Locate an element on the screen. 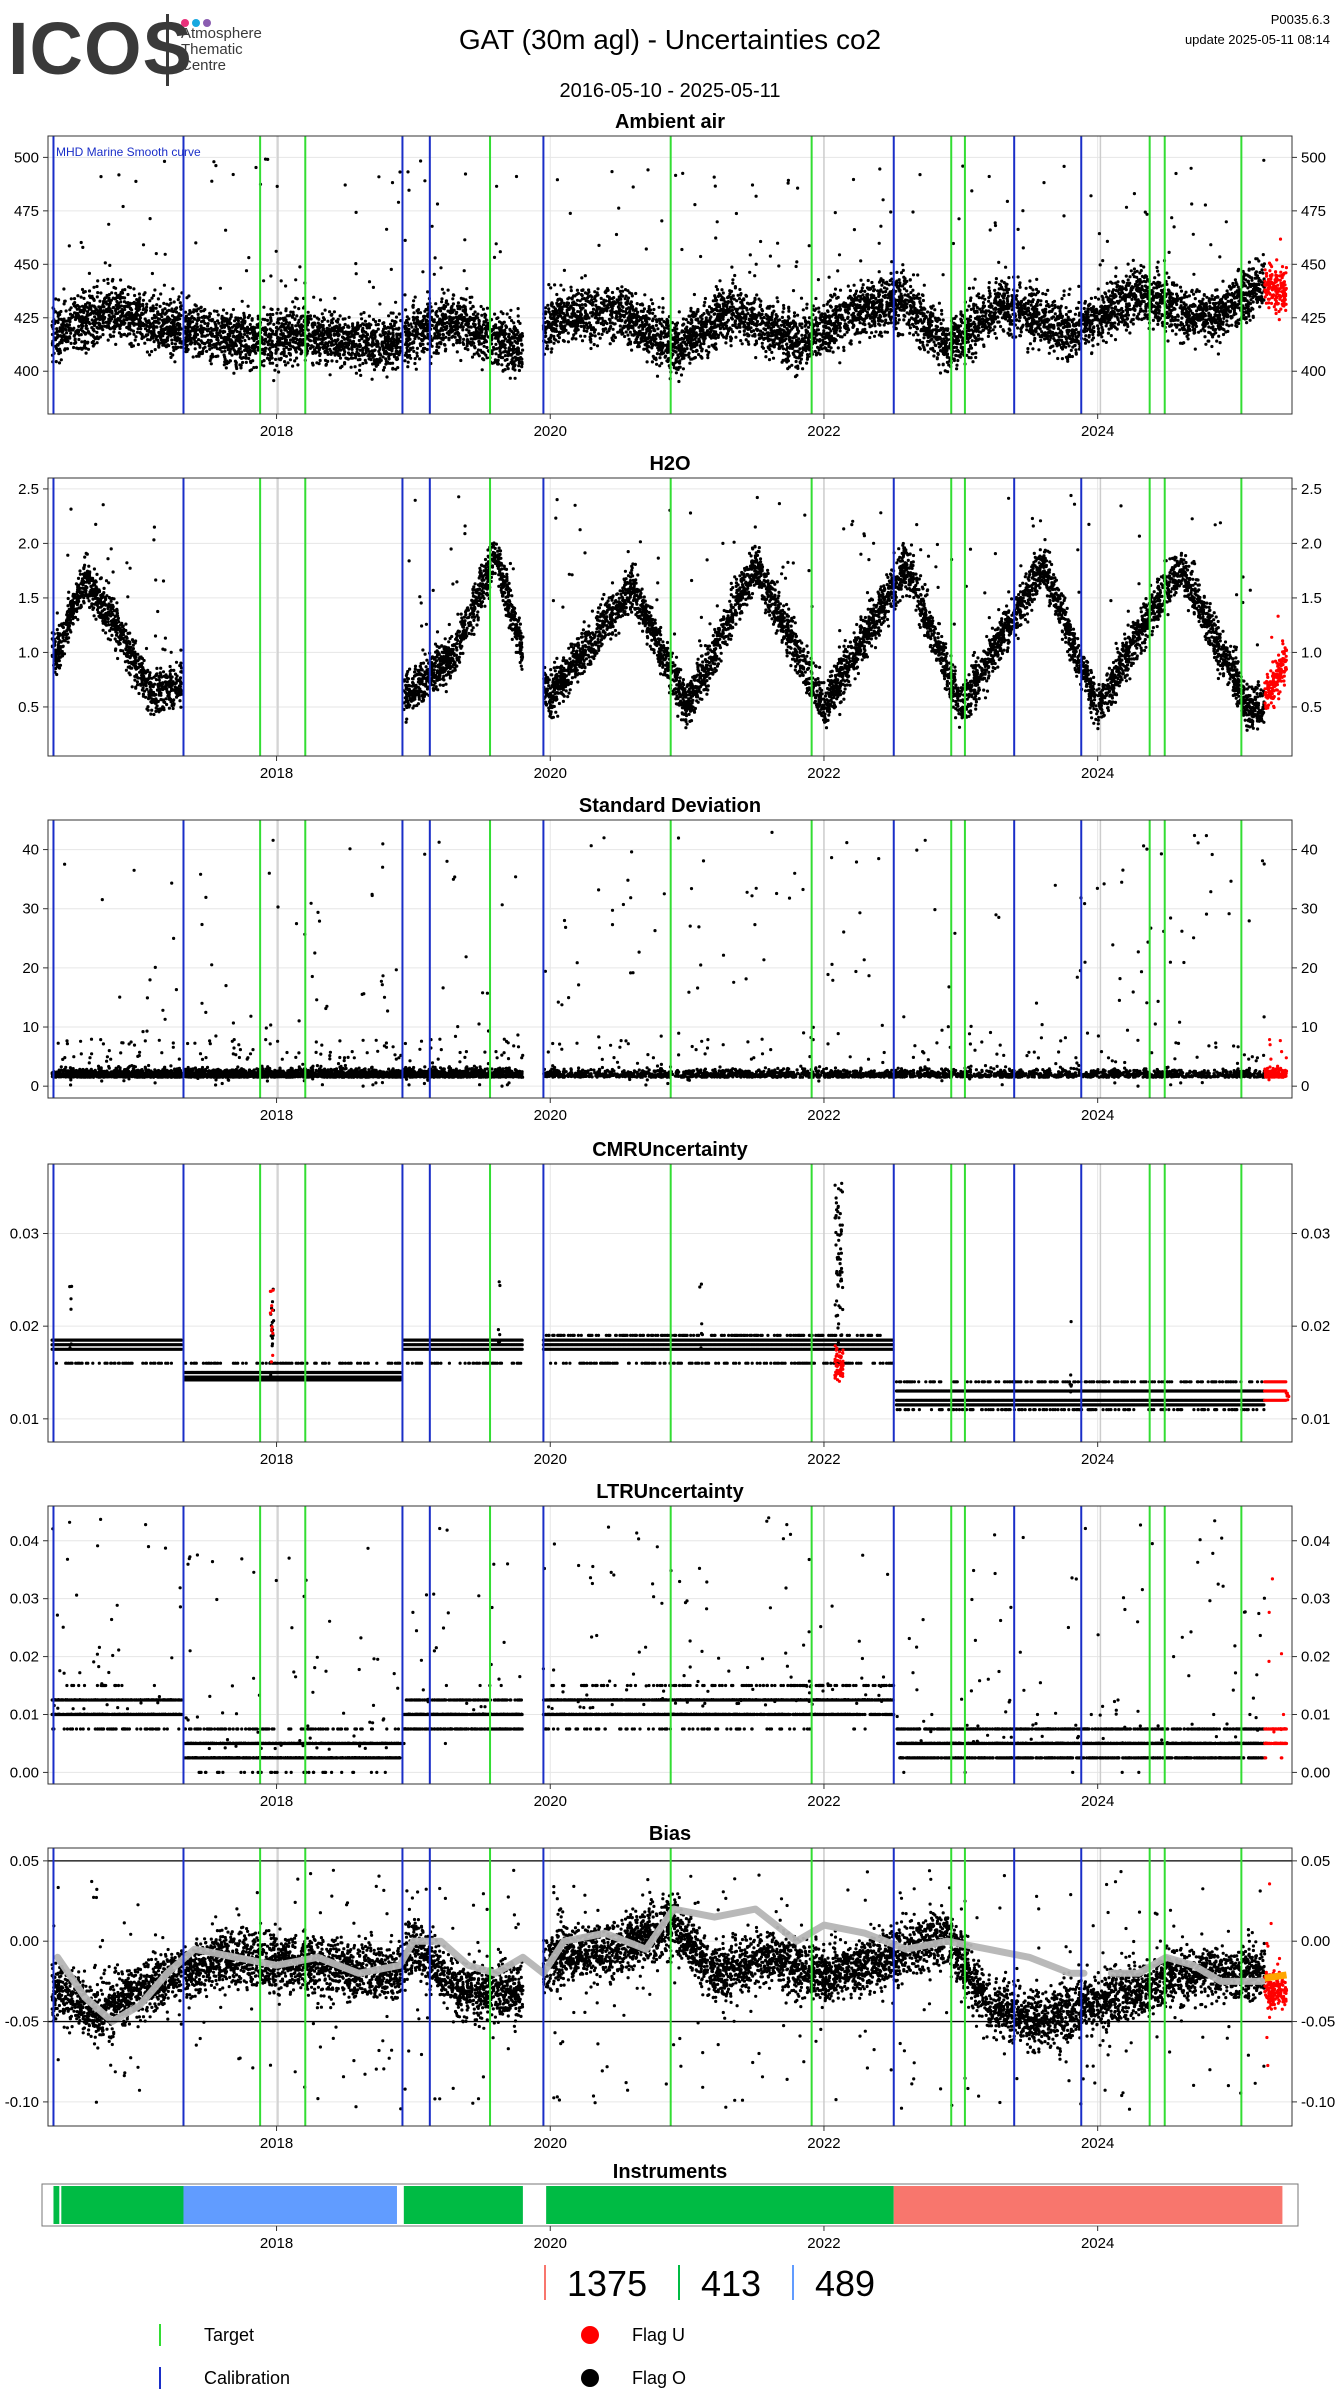 The width and height of the screenshot is (1340, 2400). logo-dot-purple is located at coordinates (207, 23).